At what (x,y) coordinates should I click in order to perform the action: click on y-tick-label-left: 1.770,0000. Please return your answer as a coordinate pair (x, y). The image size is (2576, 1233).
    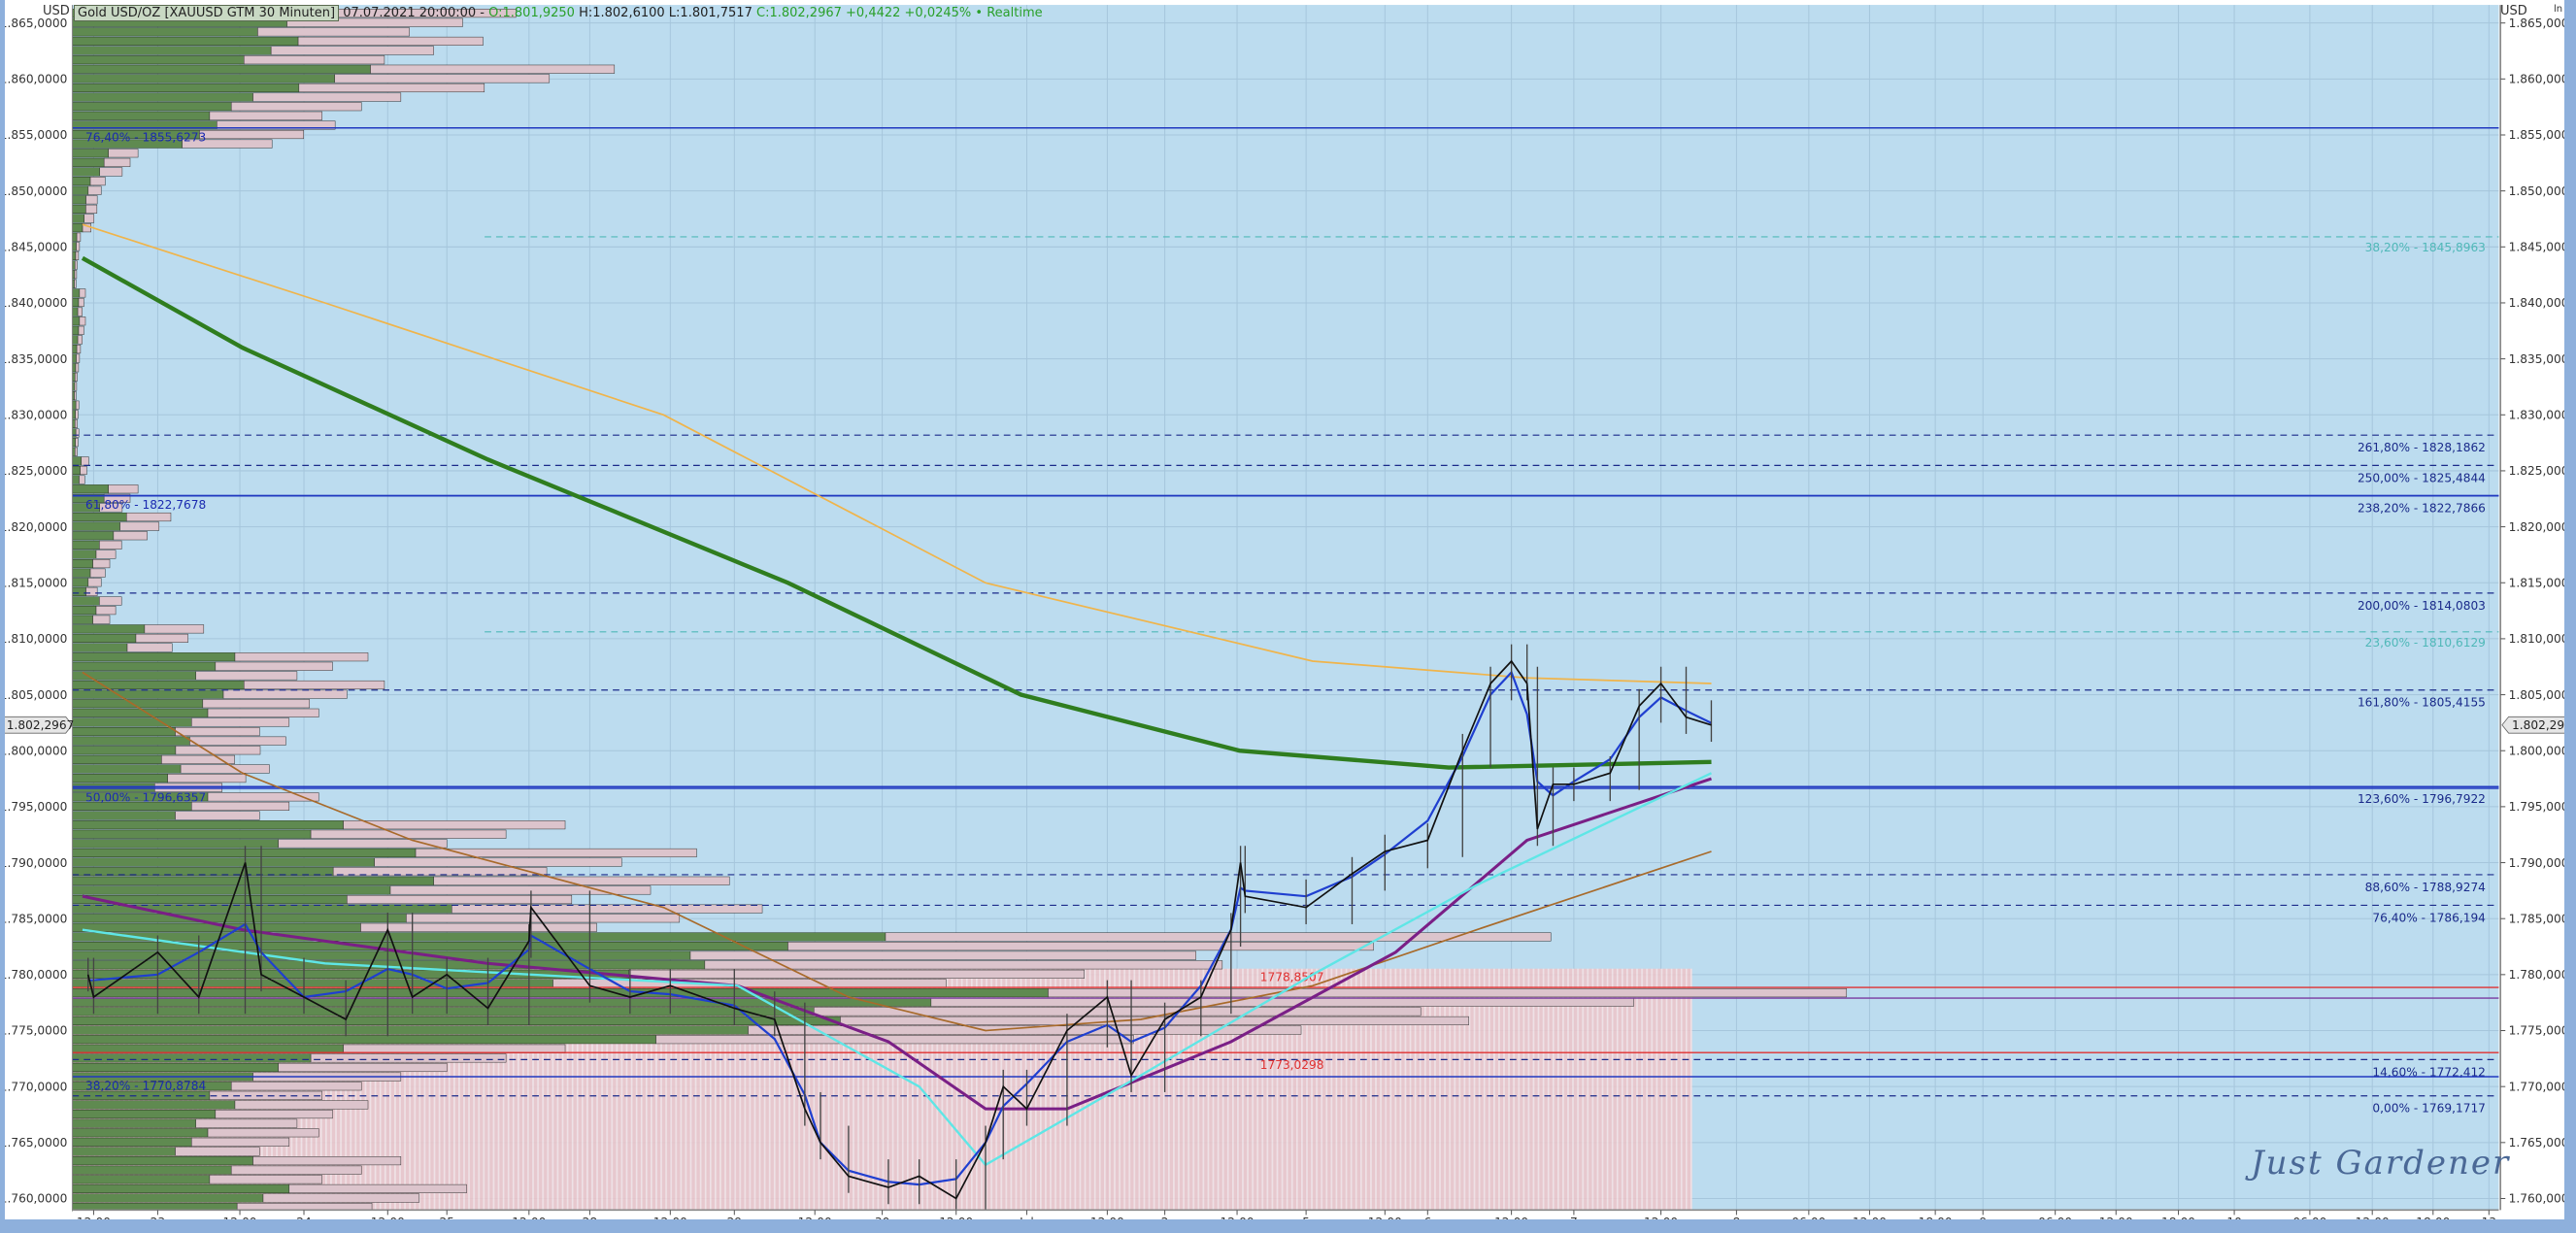
    Looking at the image, I should click on (34, 1086).